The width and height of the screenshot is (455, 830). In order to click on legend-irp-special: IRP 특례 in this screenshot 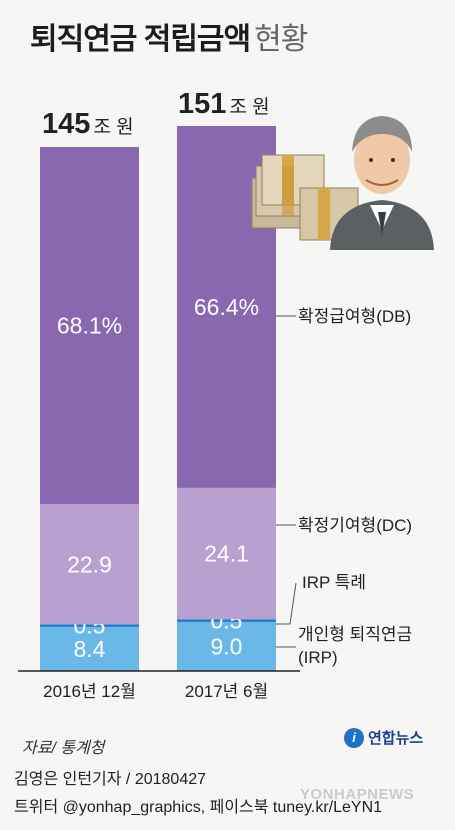, I will do `click(334, 582)`.